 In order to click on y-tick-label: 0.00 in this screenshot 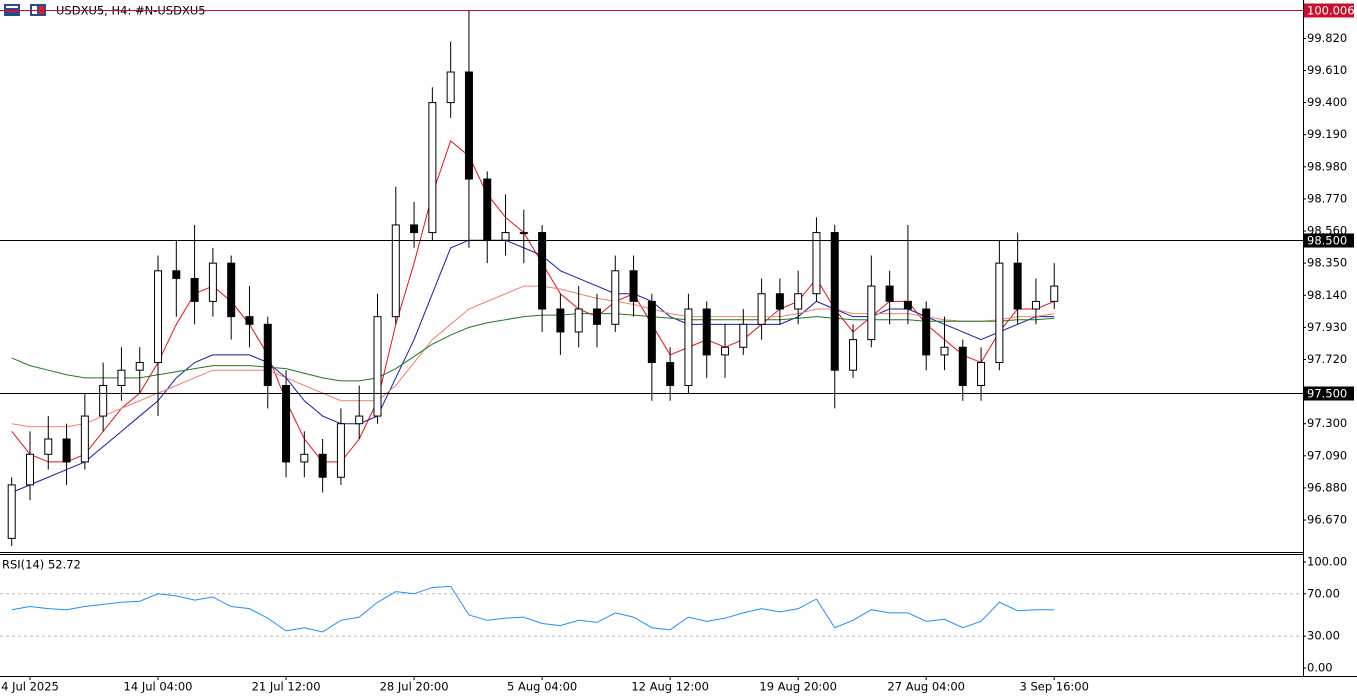, I will do `click(1320, 668)`.